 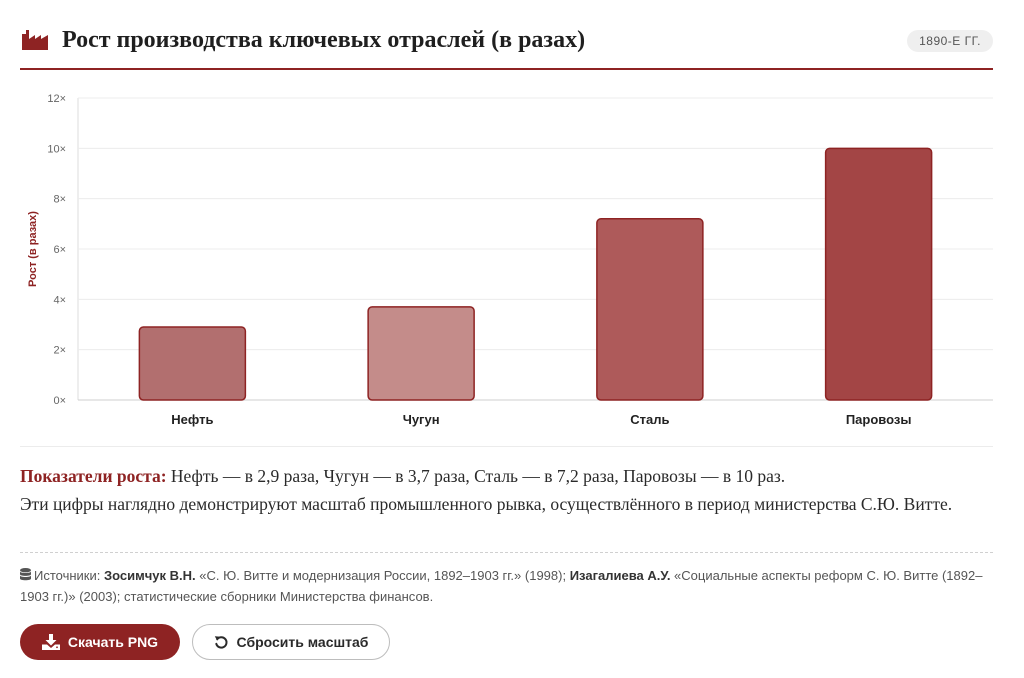 What do you see at coordinates (506, 446) in the screenshot?
I see `chart-divider` at bounding box center [506, 446].